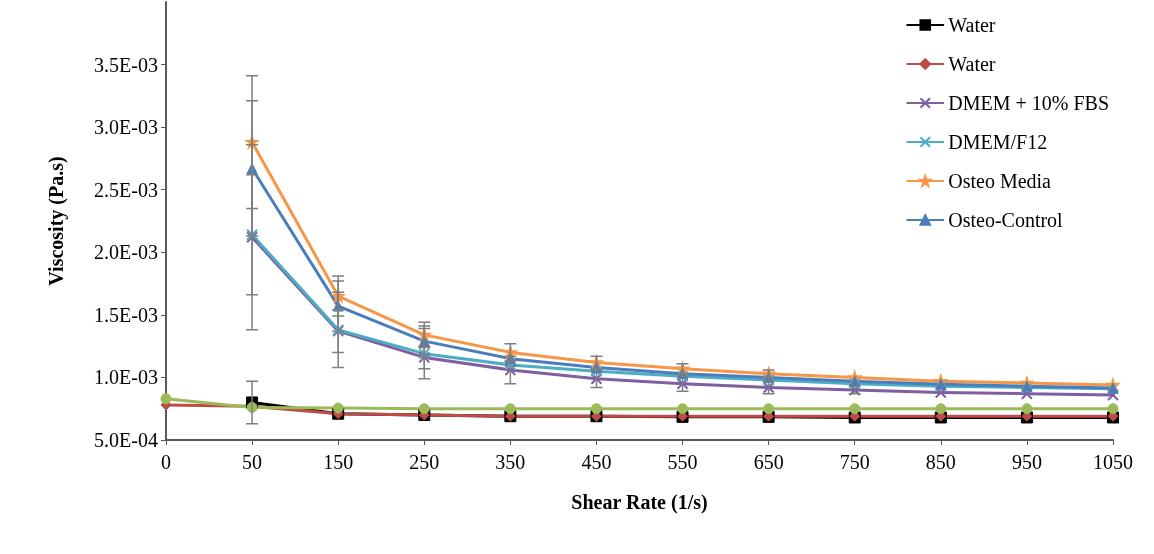  What do you see at coordinates (854, 462) in the screenshot?
I see `x-tick-label: 750` at bounding box center [854, 462].